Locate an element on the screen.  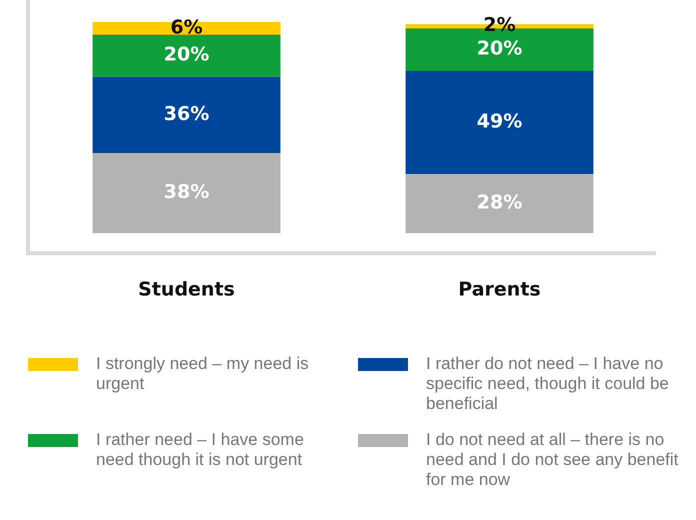
data-label: 38% is located at coordinates (187, 192).